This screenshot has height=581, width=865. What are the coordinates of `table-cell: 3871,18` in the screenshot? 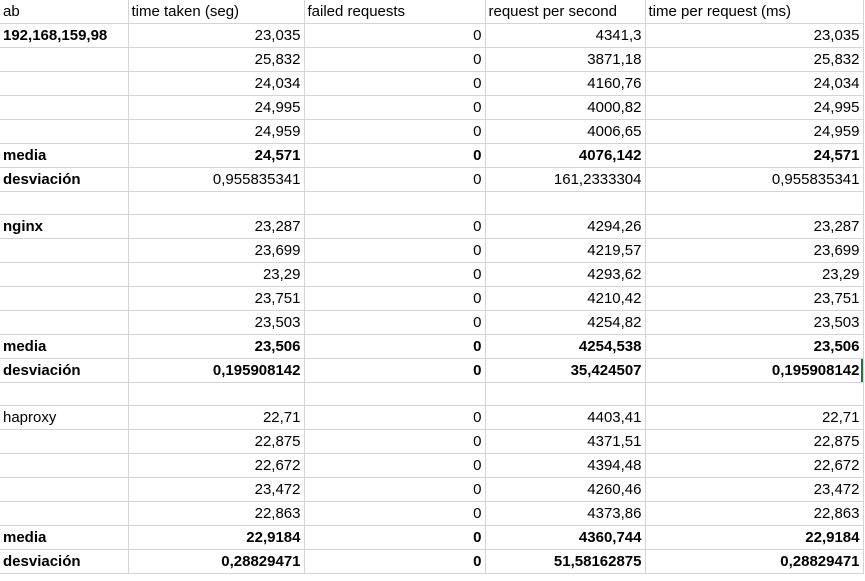 It's located at (565, 59).